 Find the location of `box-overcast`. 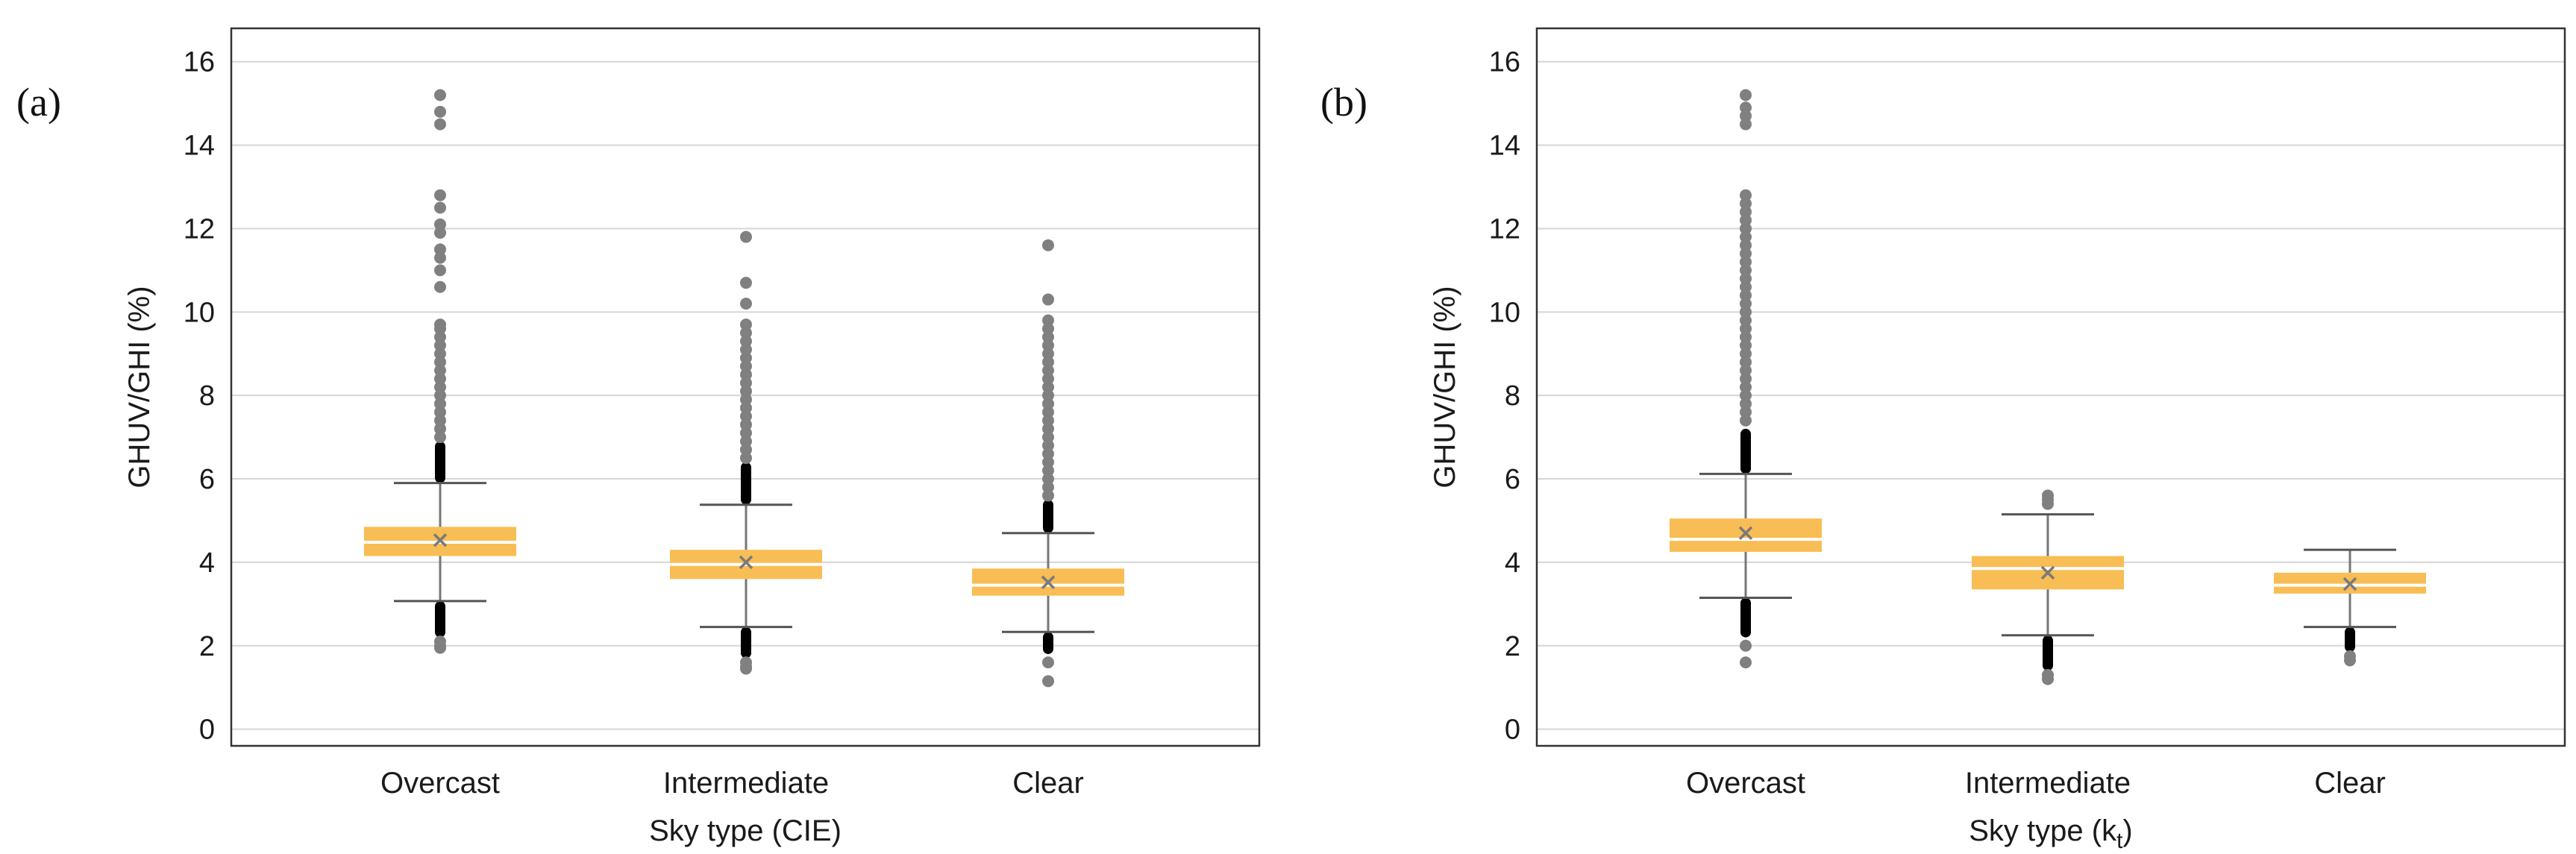

box-overcast is located at coordinates (440, 371).